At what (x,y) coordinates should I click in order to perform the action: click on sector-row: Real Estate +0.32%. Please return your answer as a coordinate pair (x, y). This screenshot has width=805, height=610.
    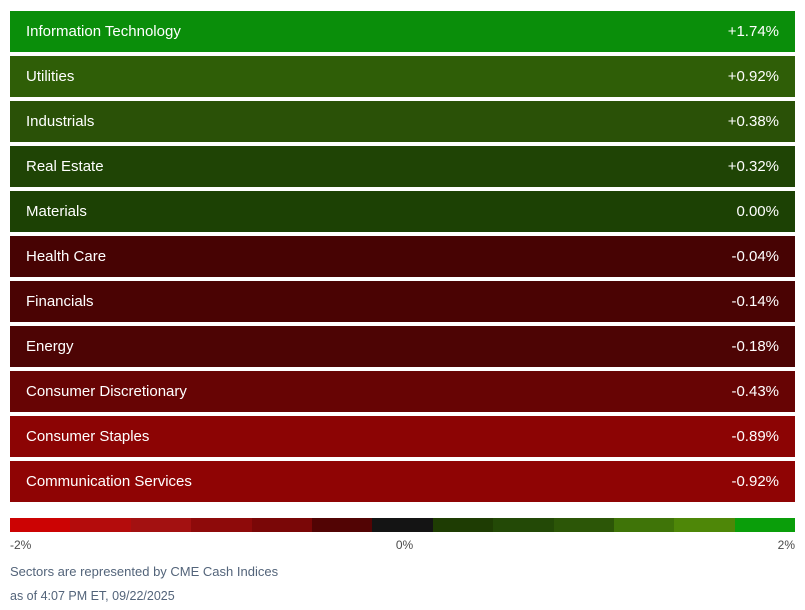
    Looking at the image, I should click on (402, 166).